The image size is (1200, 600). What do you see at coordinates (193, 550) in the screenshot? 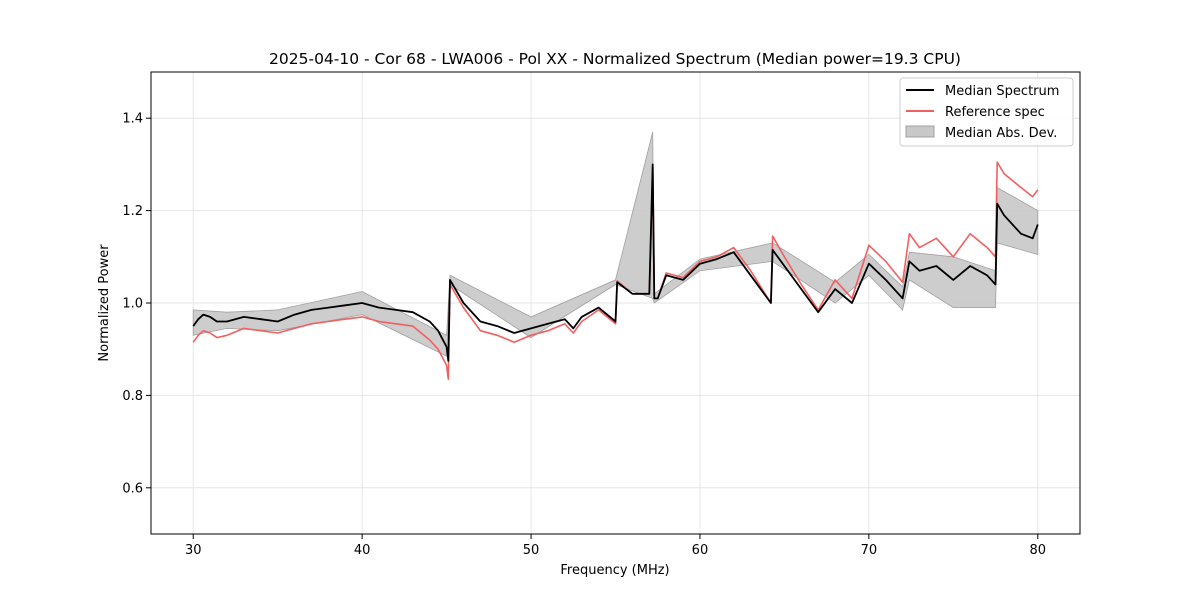
I see `x-tick-label: 30` at bounding box center [193, 550].